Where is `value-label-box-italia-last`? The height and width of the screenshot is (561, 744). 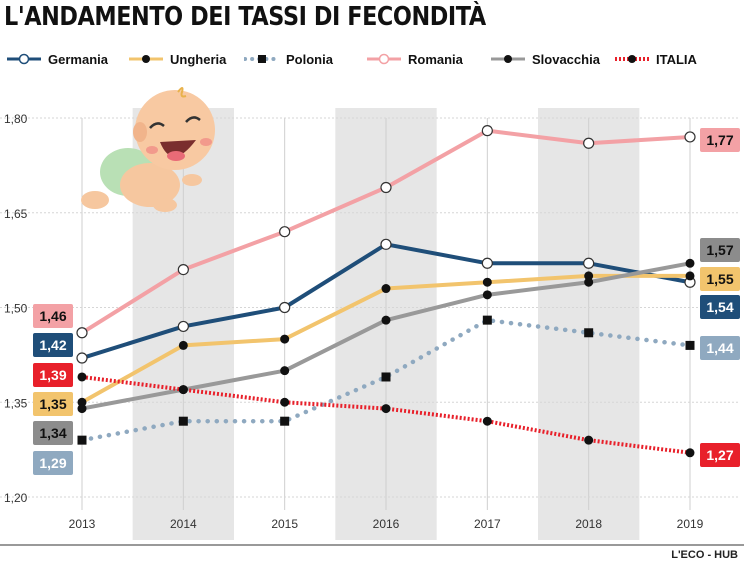
value-label-box-italia-last is located at coordinates (720, 455).